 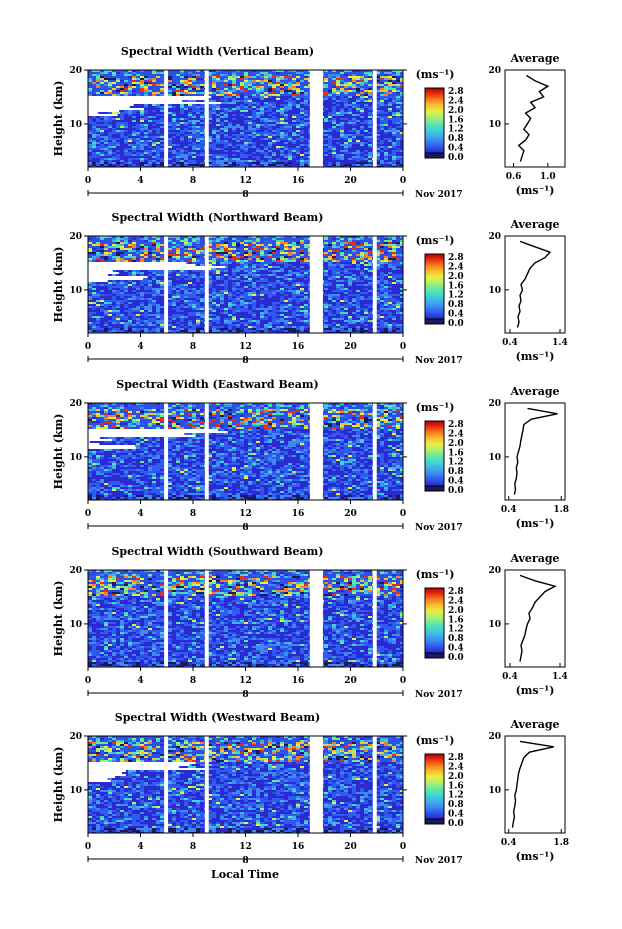 What do you see at coordinates (217, 717) in the screenshot?
I see `panel-title: Spectral Width (Westward Beam)` at bounding box center [217, 717].